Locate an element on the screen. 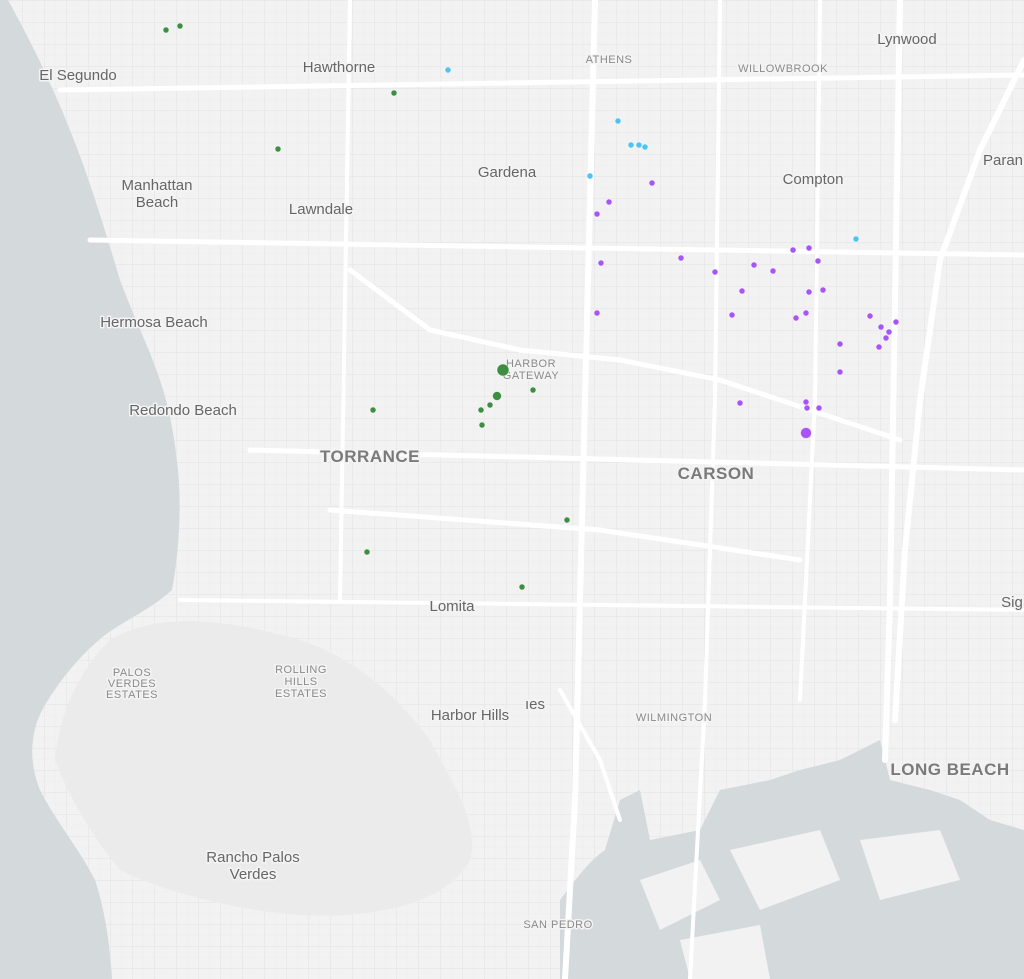 The width and height of the screenshot is (1024, 979). label-wilmington: WILMINGTON is located at coordinates (674, 718).